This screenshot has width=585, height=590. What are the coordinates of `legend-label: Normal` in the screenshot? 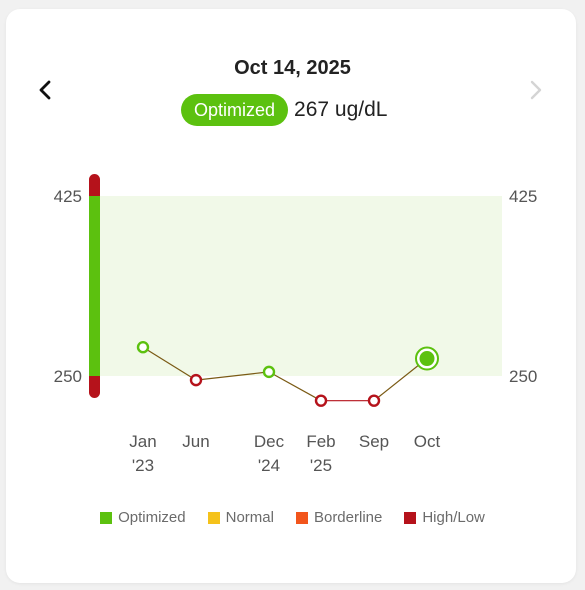 It's located at (249, 517).